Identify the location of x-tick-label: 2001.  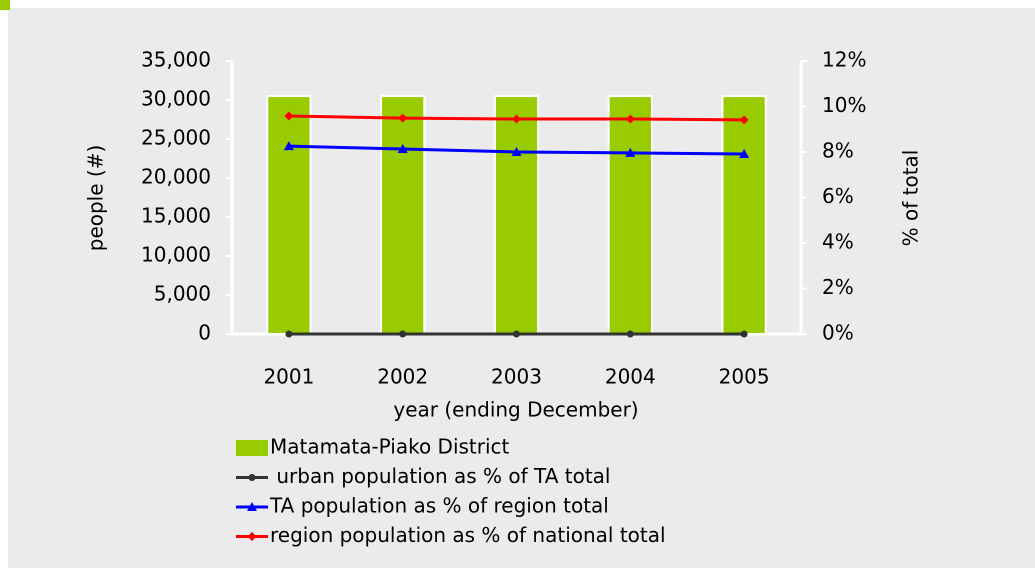
(288, 377).